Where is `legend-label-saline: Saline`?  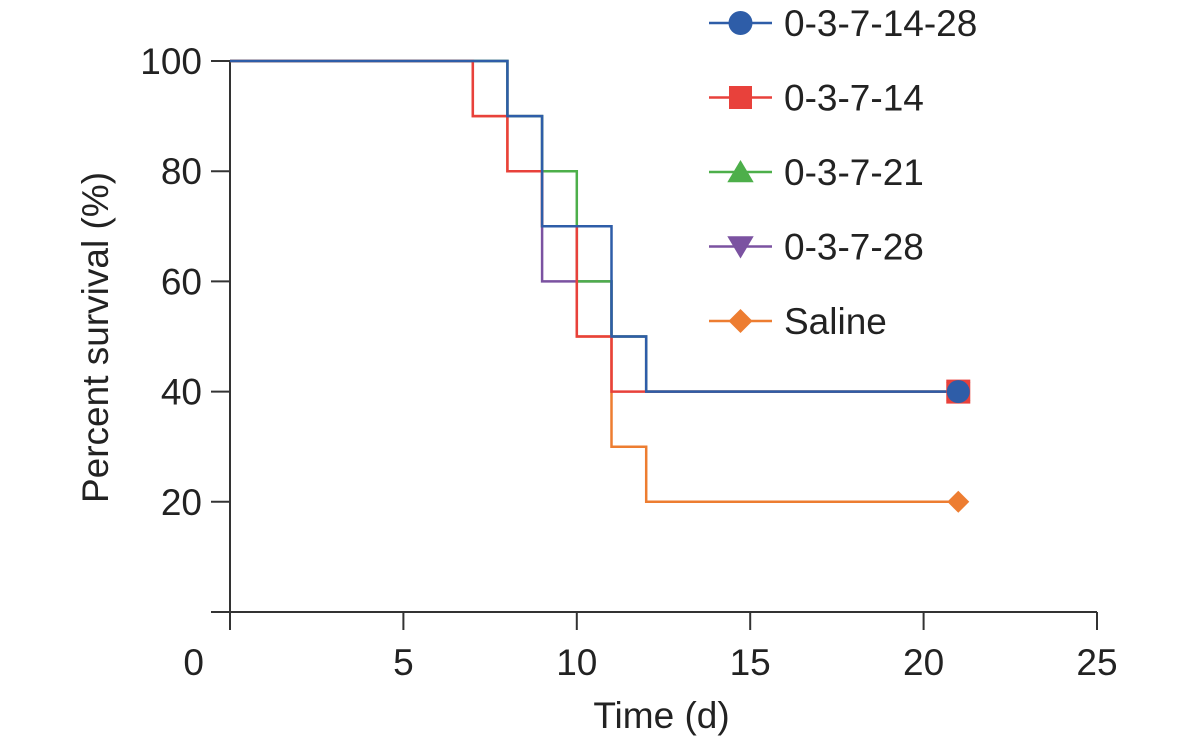 legend-label-saline: Saline is located at coordinates (835, 321).